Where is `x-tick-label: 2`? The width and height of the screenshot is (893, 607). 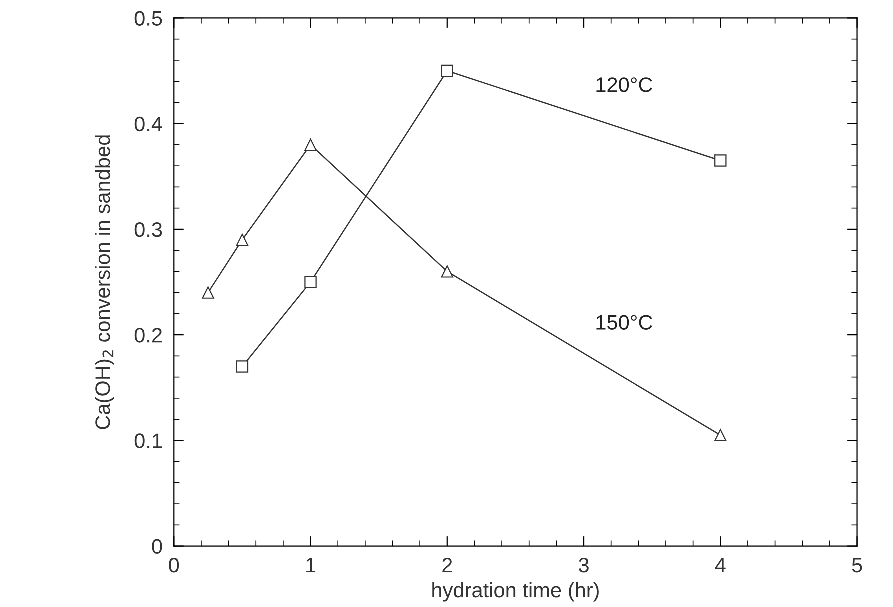 x-tick-label: 2 is located at coordinates (447, 565).